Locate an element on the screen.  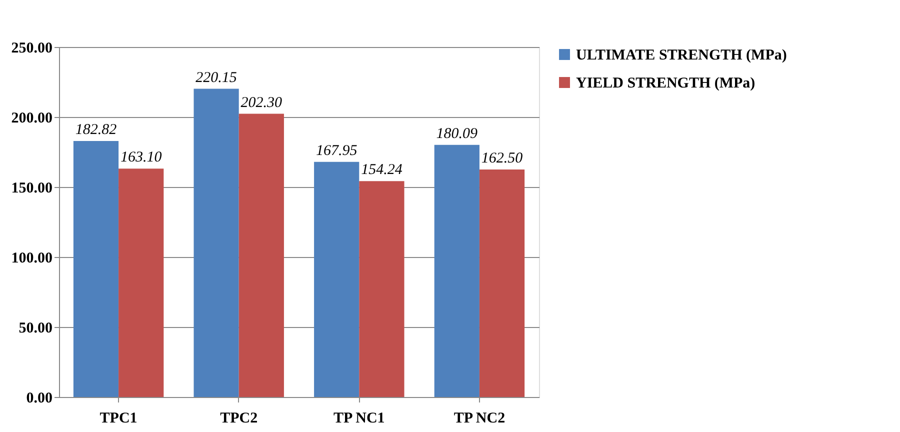
x-tick-label: TP NC2 is located at coordinates (480, 418).